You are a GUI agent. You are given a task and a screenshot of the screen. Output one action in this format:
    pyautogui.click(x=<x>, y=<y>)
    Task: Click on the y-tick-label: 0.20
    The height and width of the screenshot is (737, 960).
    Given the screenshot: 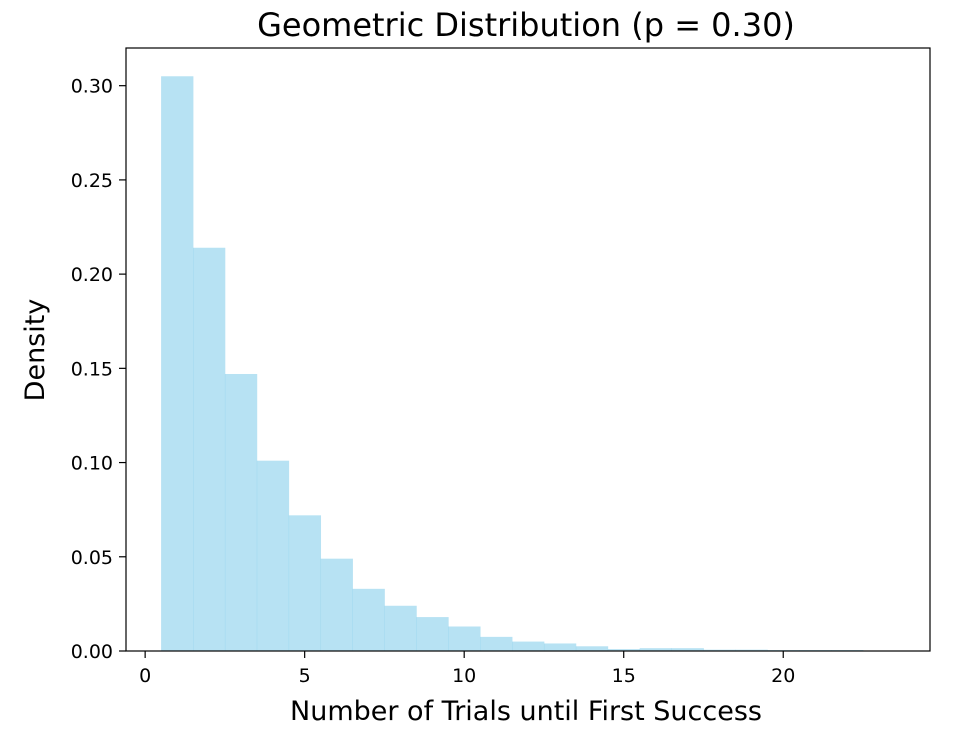 What is the action you would take?
    pyautogui.click(x=92, y=275)
    